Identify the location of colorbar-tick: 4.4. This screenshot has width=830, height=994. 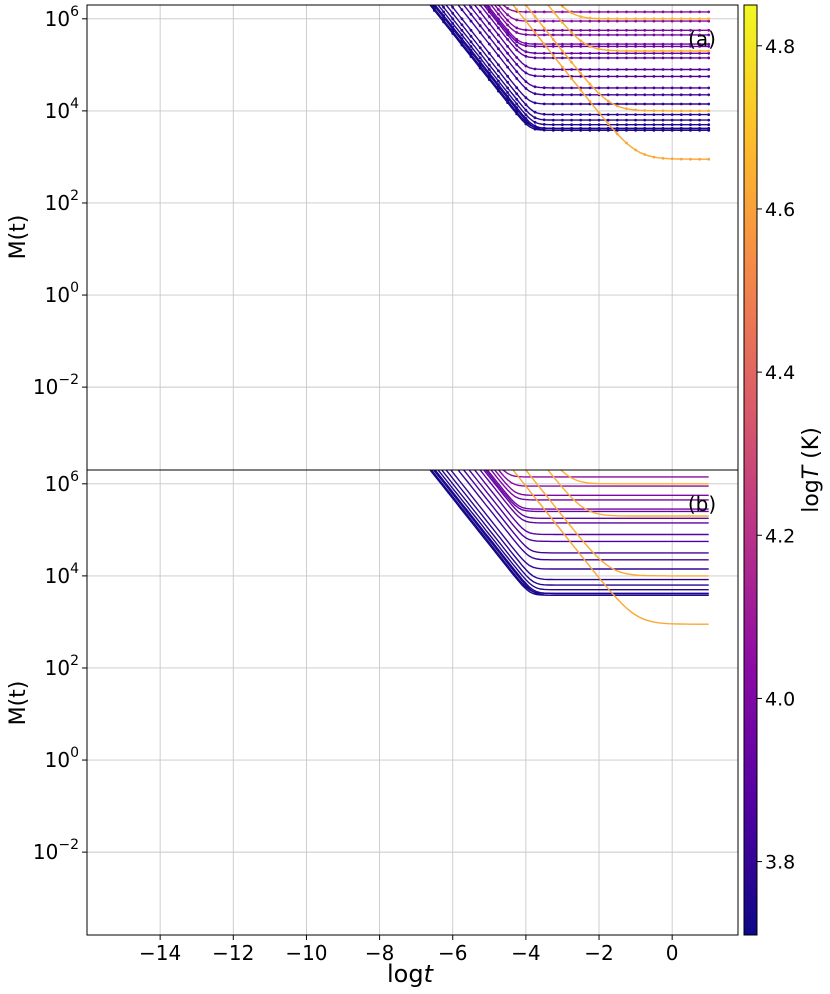
(776, 373).